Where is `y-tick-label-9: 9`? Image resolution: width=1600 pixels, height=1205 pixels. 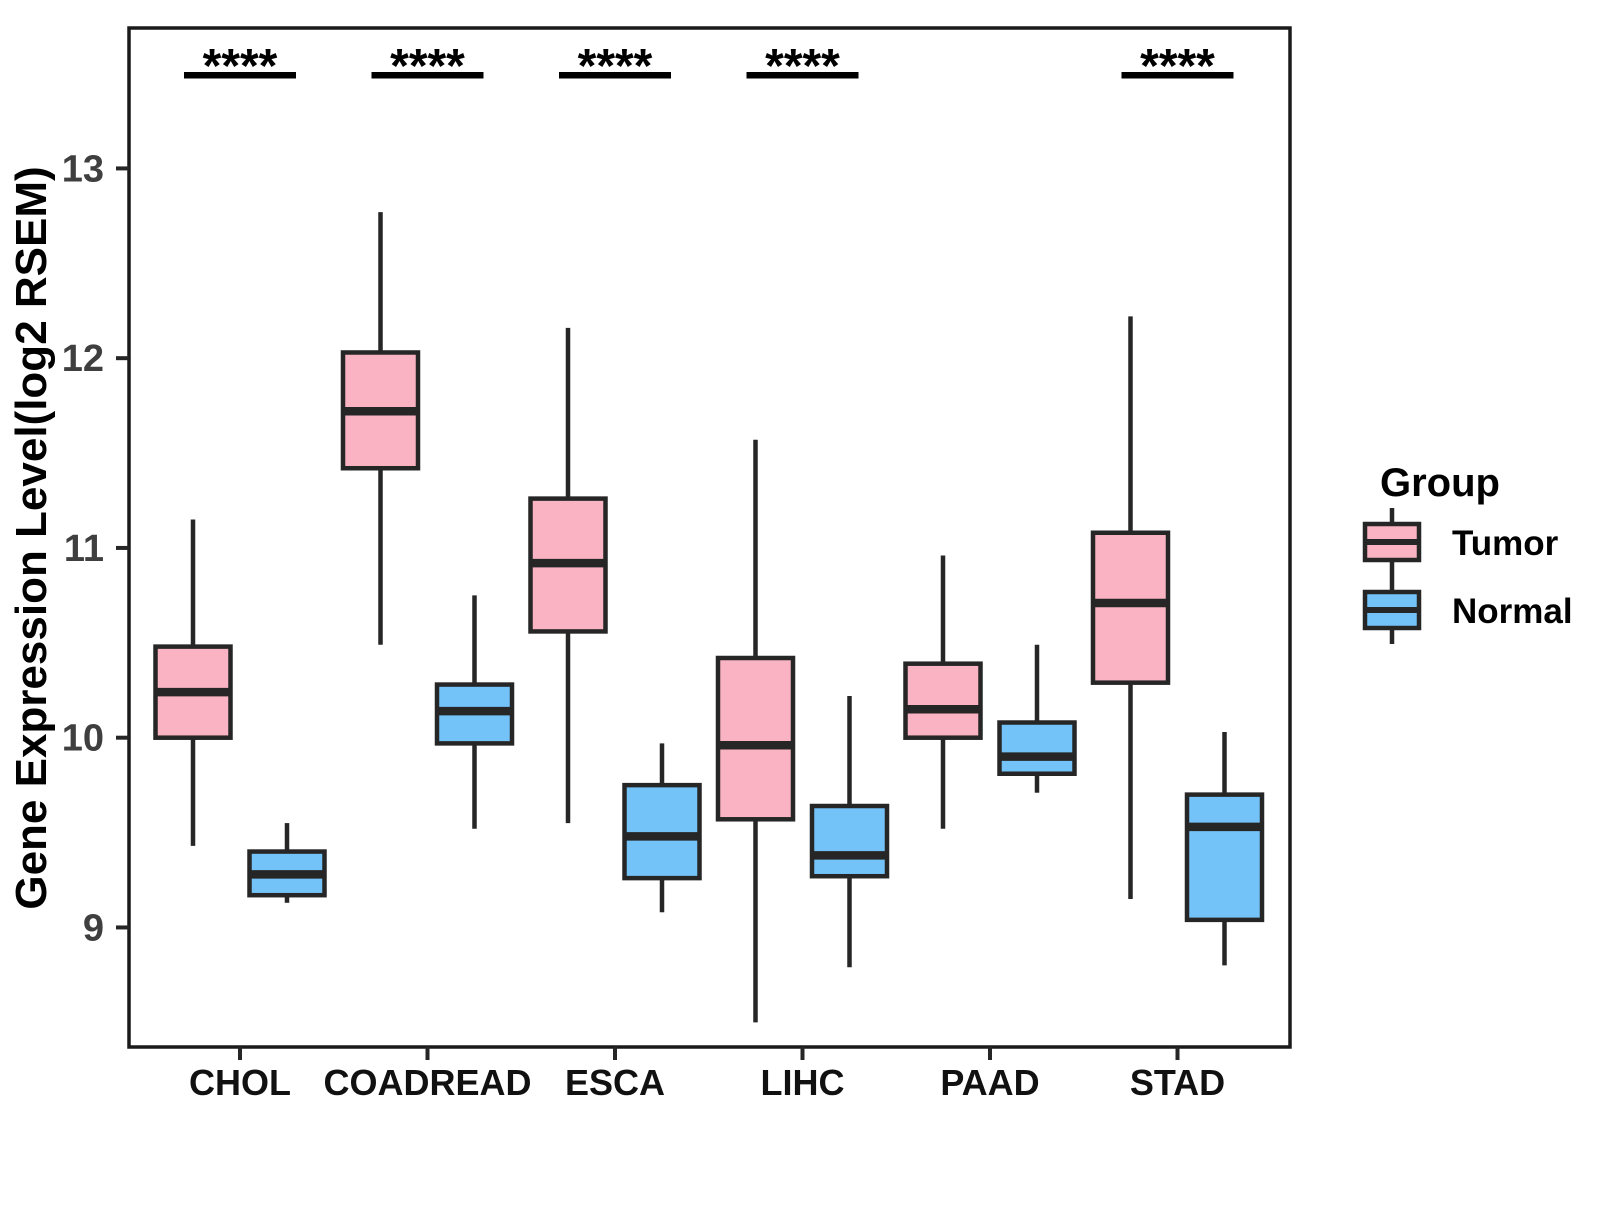
y-tick-label-9: 9 is located at coordinates (93, 928).